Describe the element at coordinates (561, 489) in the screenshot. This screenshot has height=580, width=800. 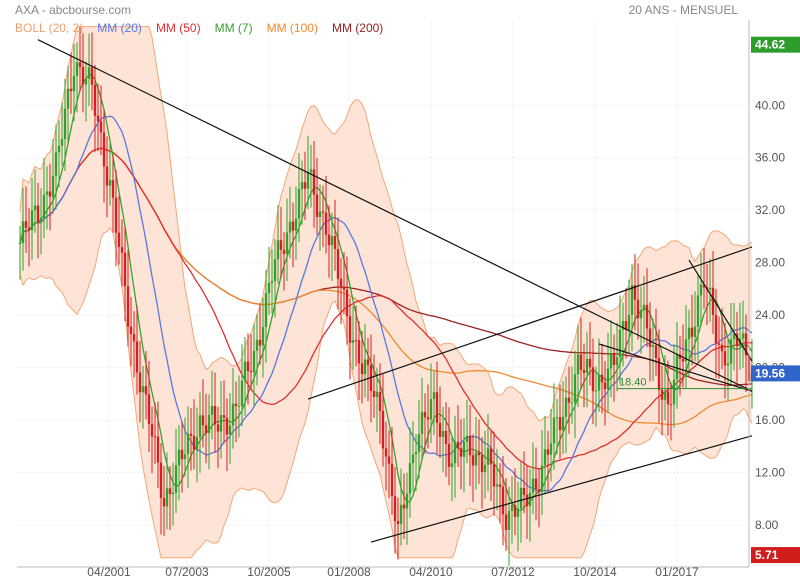
I see `trend-line-support` at that location.